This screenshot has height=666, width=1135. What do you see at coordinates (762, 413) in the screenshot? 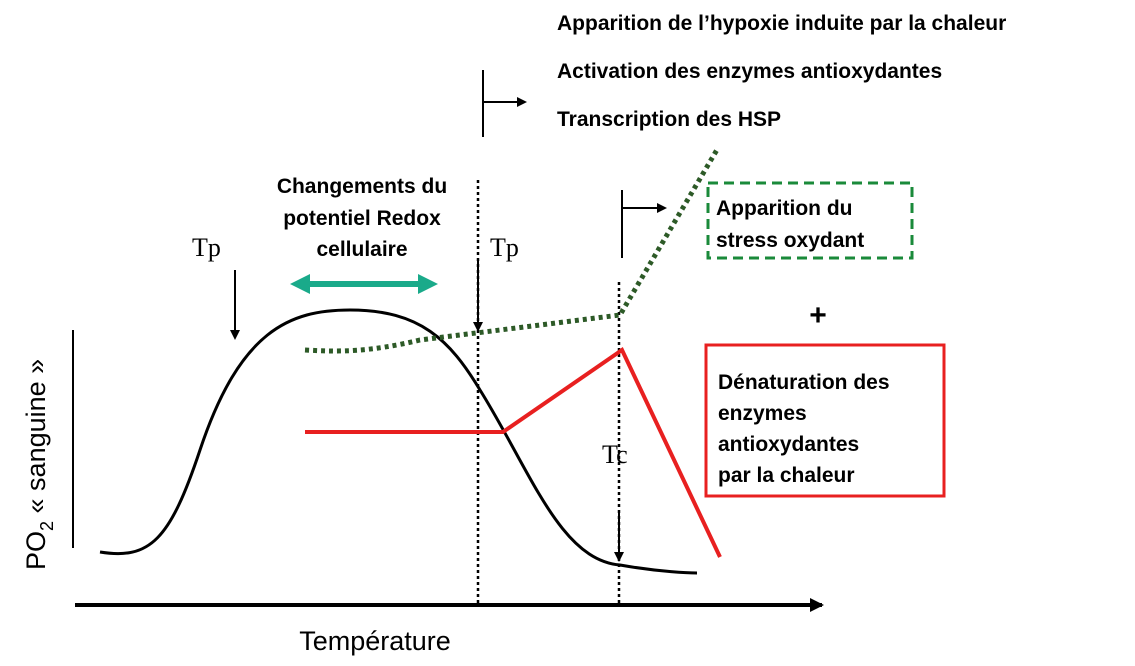
I see `denaturation-line: enzymes` at bounding box center [762, 413].